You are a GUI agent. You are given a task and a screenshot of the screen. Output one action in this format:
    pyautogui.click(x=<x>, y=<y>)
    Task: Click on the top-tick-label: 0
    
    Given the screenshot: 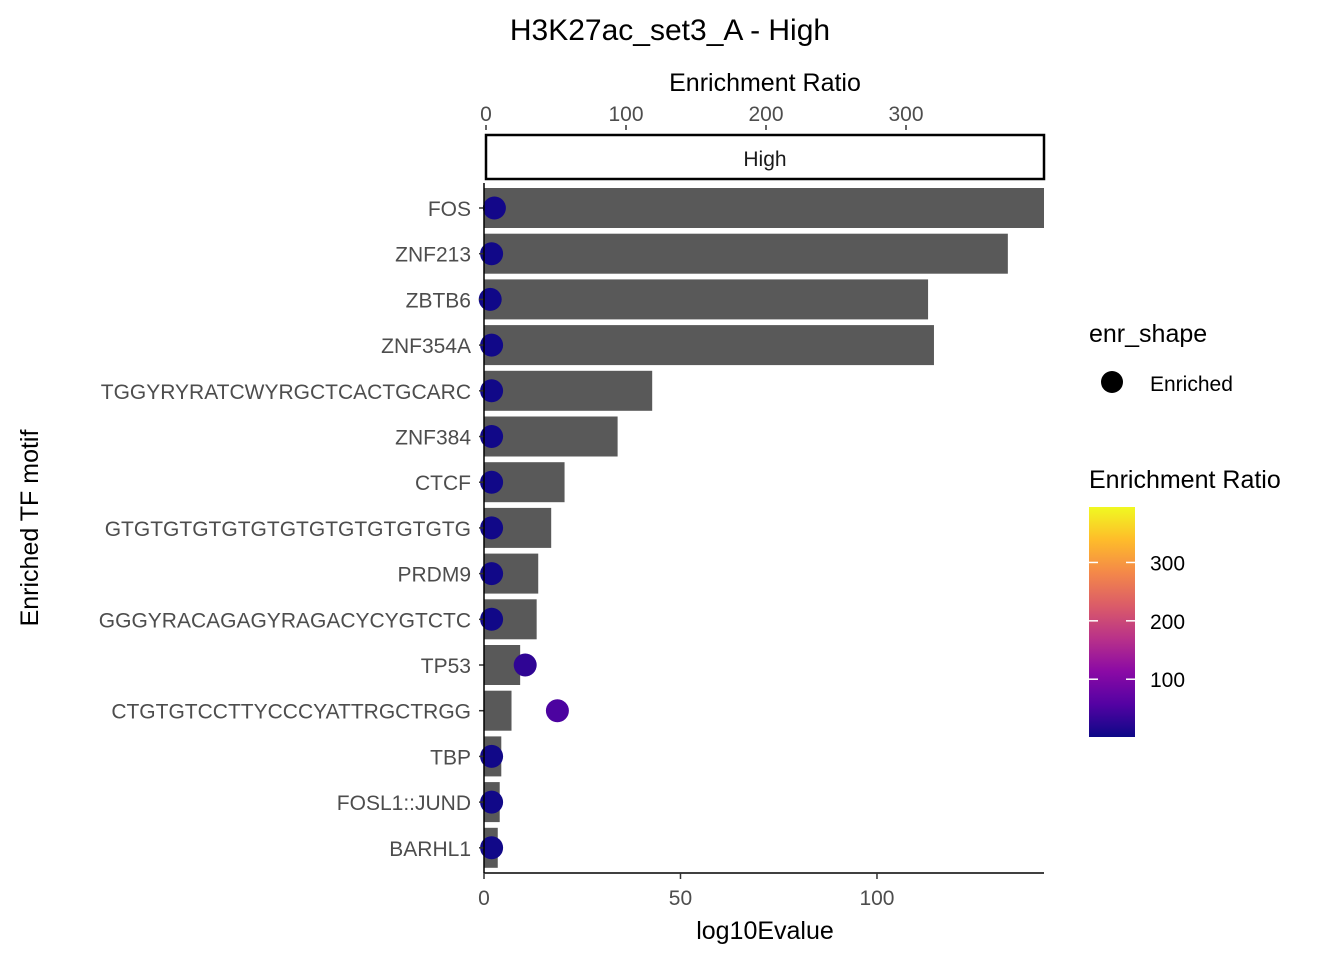 What is the action you would take?
    pyautogui.click(x=486, y=114)
    